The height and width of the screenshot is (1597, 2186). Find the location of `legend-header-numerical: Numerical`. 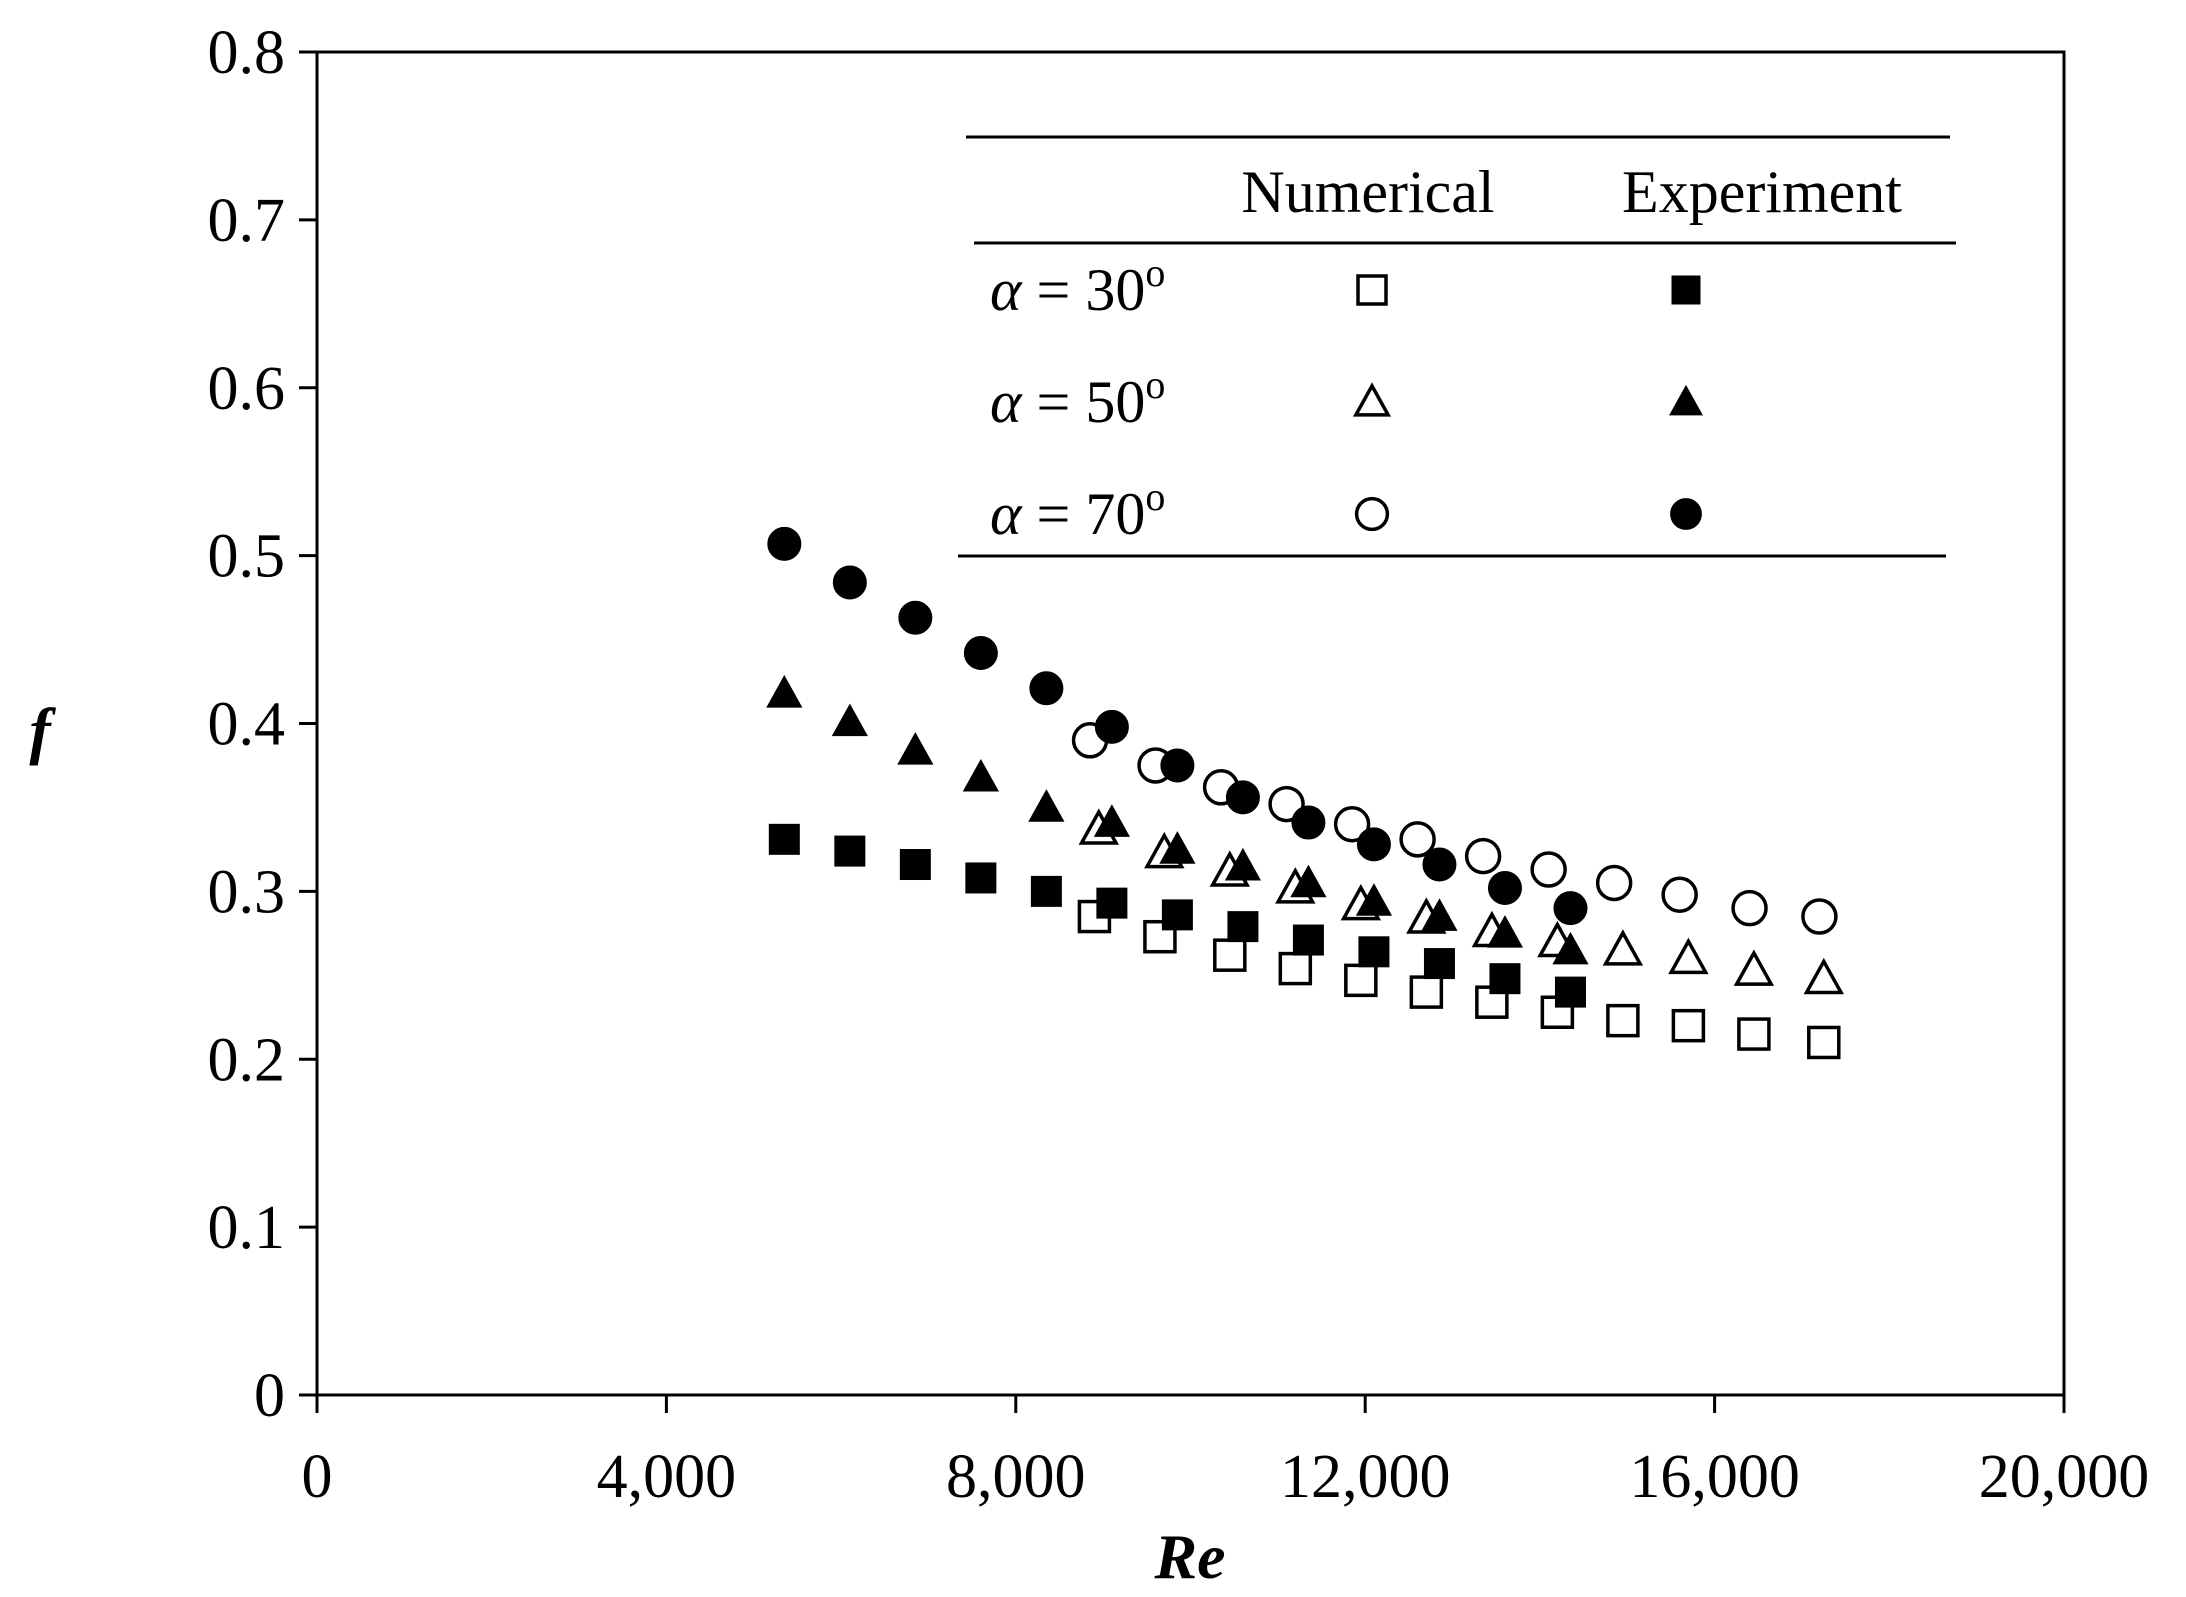

legend-header-numerical: Numerical is located at coordinates (1367, 192).